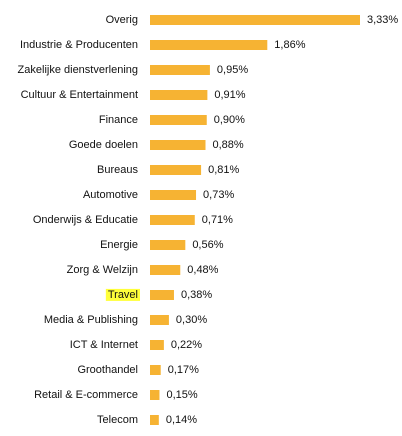  I want to click on value-label: 0,91%, so click(229, 95).